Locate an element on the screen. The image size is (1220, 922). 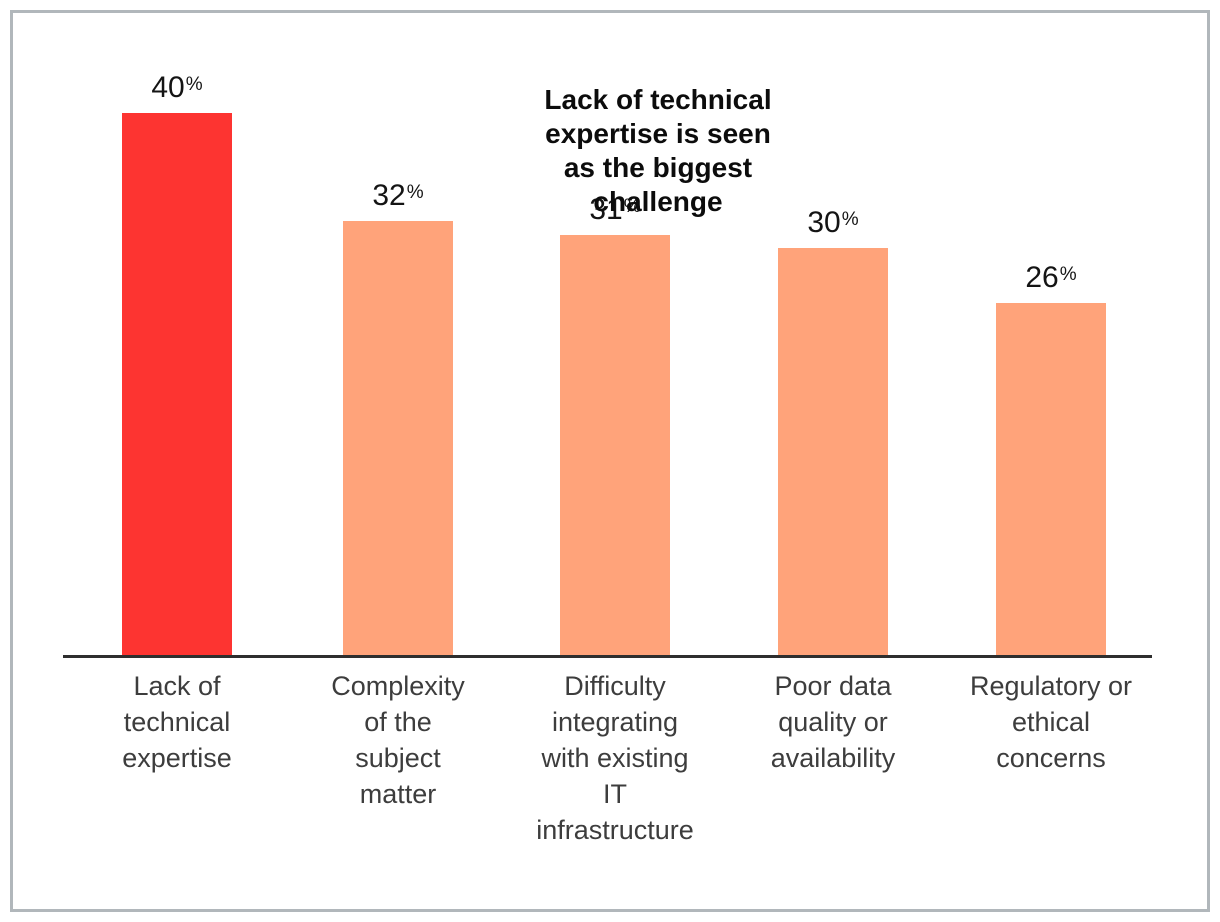
bar-complexity-of-subject-matter is located at coordinates (398, 438).